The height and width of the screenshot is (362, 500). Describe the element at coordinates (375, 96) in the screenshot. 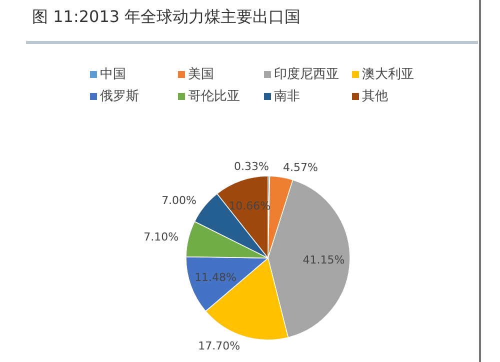

I see `legend-label: 其他` at that location.